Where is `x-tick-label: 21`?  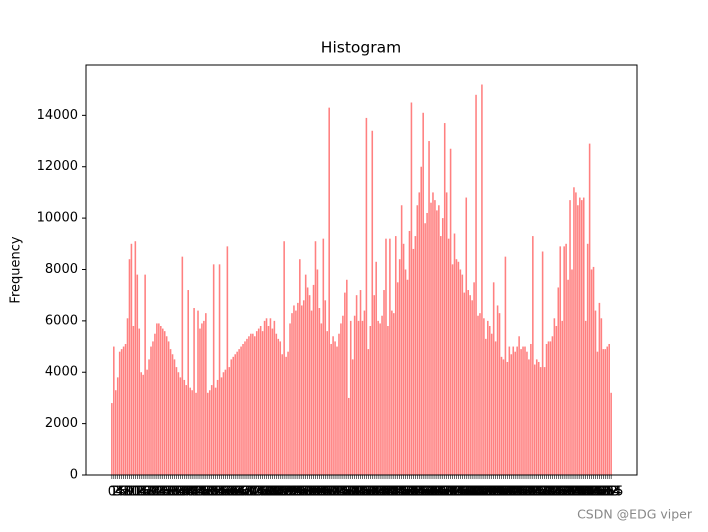
x-tick-label: 21 is located at coordinates (153, 492).